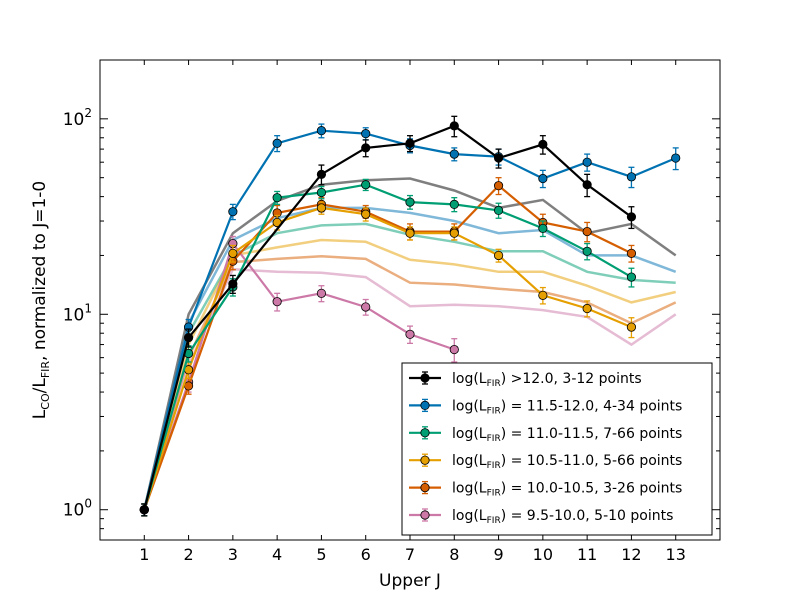 The height and width of the screenshot is (600, 800). Describe the element at coordinates (144, 554) in the screenshot. I see `x-tick-label: 1` at that location.